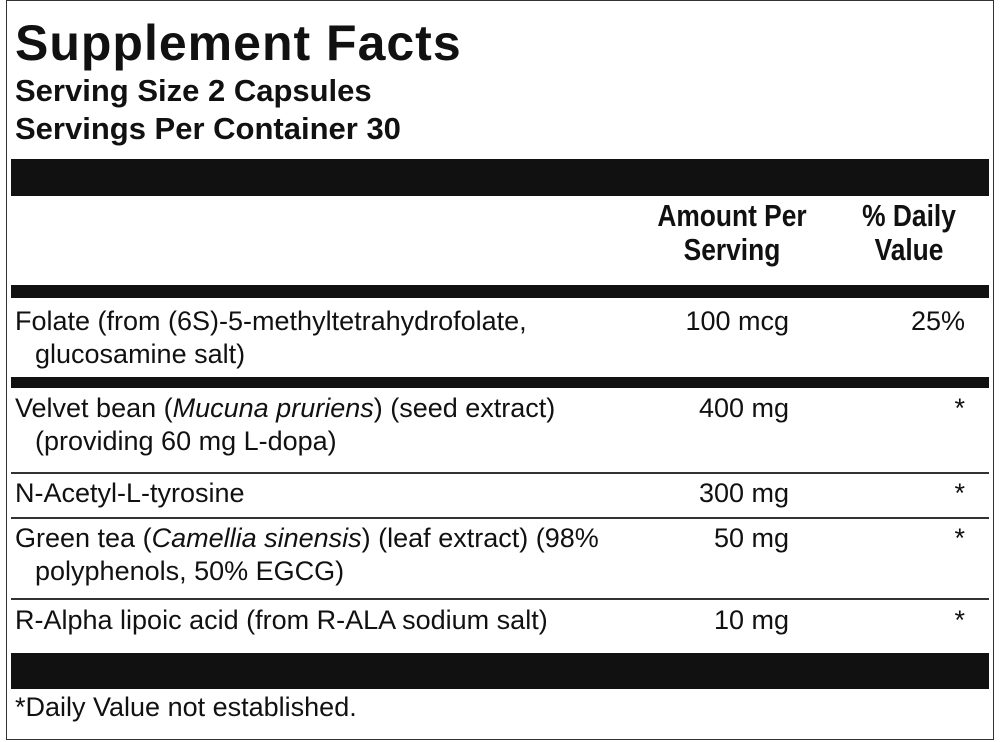 This screenshot has width=1000, height=742. Describe the element at coordinates (737, 321) in the screenshot. I see `amount: 100 mcg` at that location.